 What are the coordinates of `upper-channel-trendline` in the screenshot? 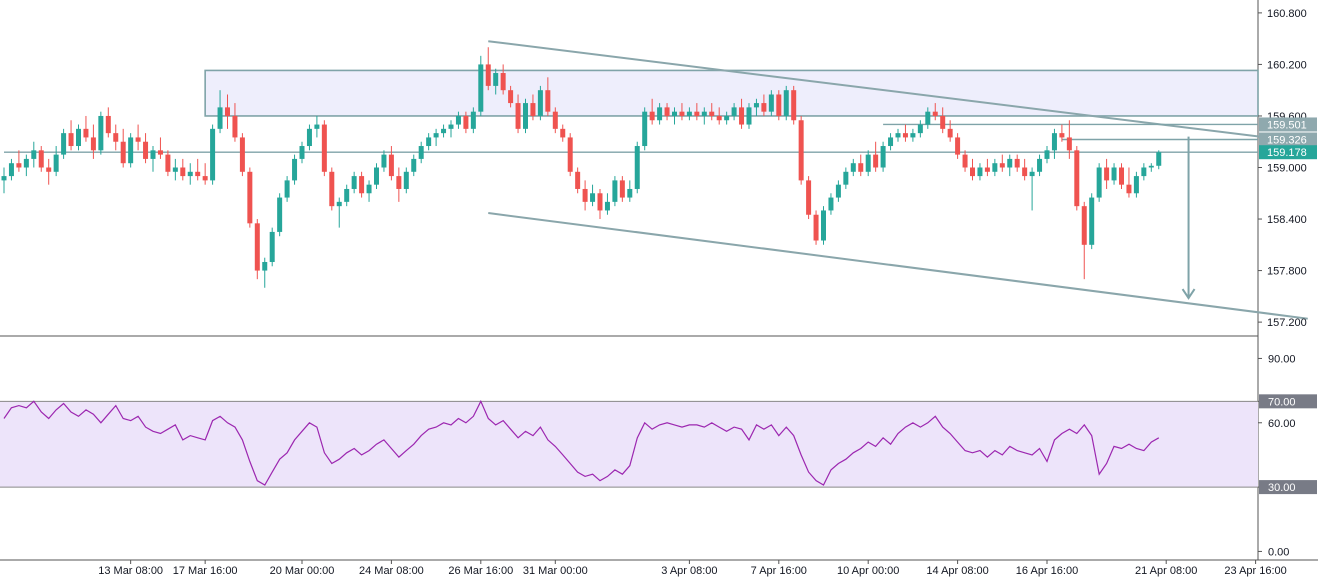 It's located at (898, 92).